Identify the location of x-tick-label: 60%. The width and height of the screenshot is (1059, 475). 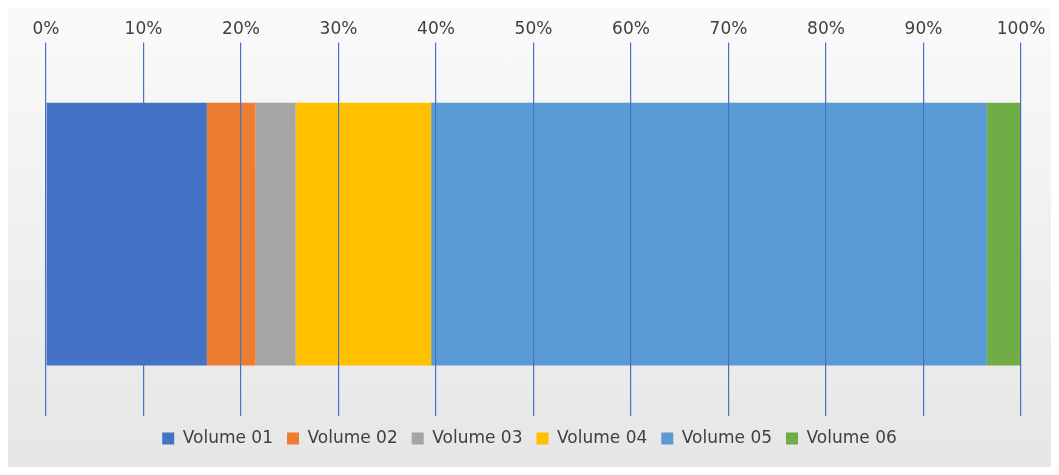
(631, 27).